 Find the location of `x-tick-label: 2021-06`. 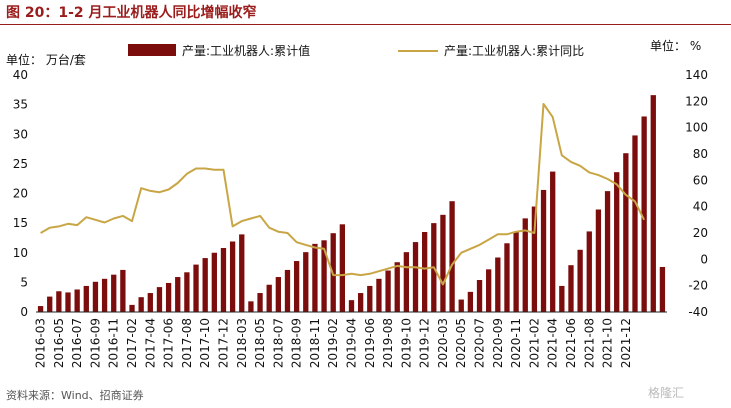

x-tick-label: 2021-06 is located at coordinates (571, 343).